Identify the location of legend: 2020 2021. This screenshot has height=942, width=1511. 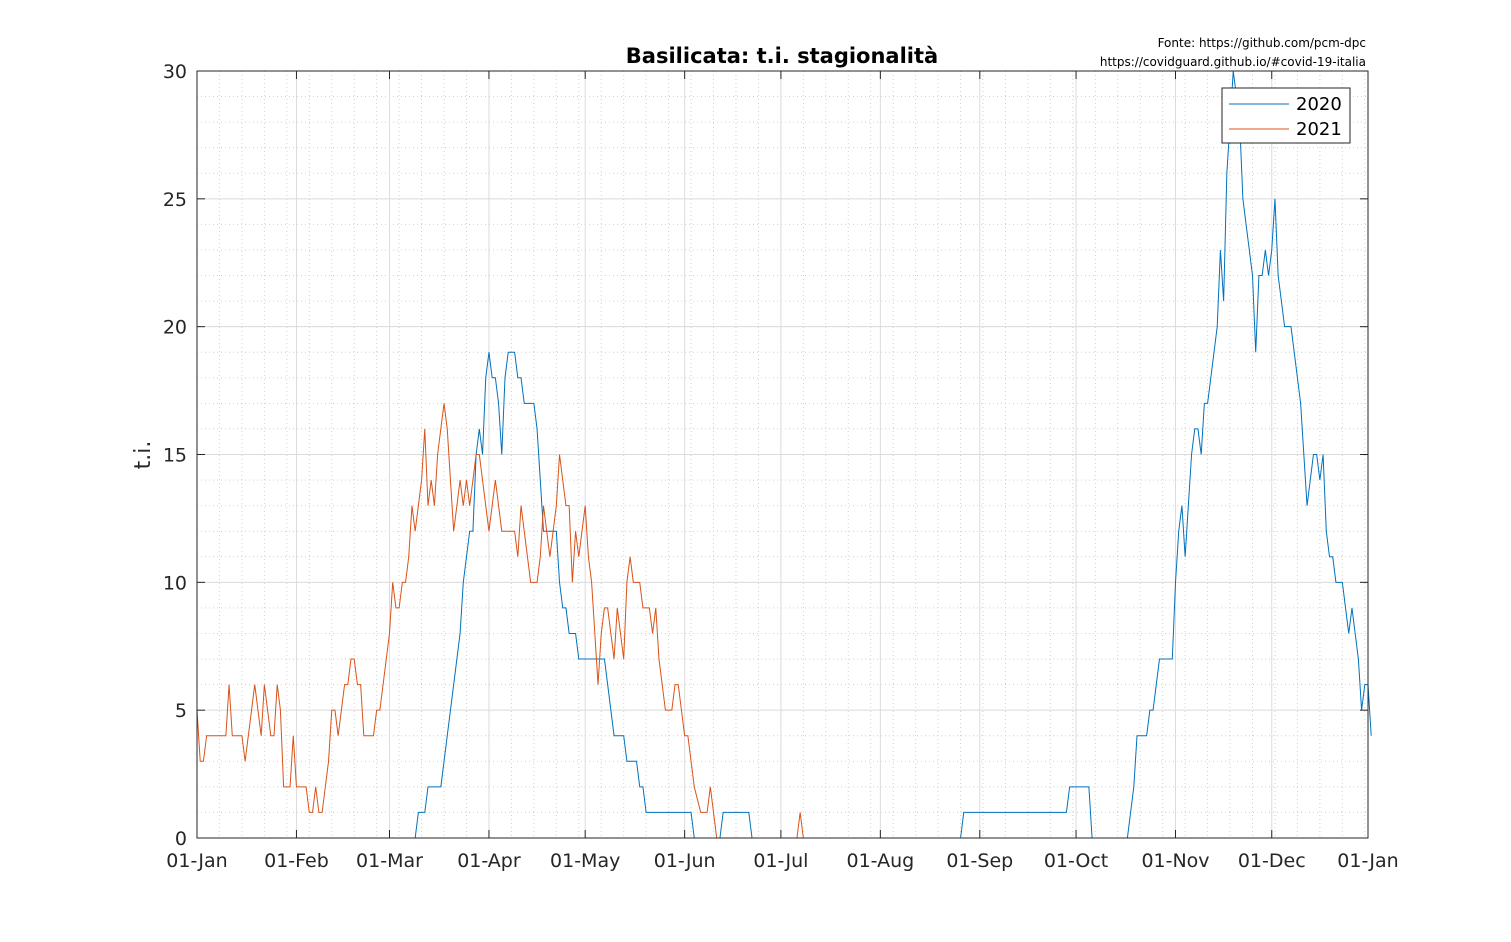
(1286, 115).